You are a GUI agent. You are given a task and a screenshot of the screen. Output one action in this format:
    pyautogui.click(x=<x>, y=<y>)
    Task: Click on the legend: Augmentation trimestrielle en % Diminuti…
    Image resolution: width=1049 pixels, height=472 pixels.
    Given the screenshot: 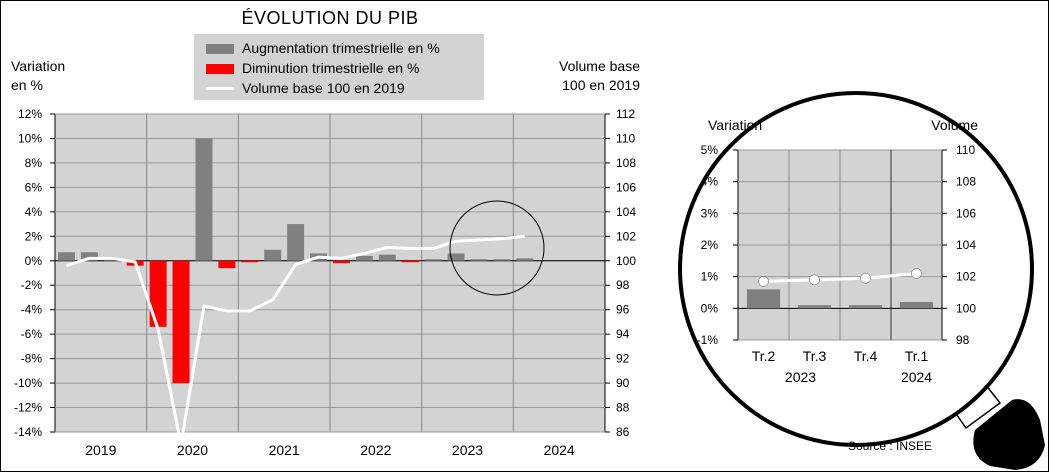 What is the action you would take?
    pyautogui.click(x=339, y=67)
    